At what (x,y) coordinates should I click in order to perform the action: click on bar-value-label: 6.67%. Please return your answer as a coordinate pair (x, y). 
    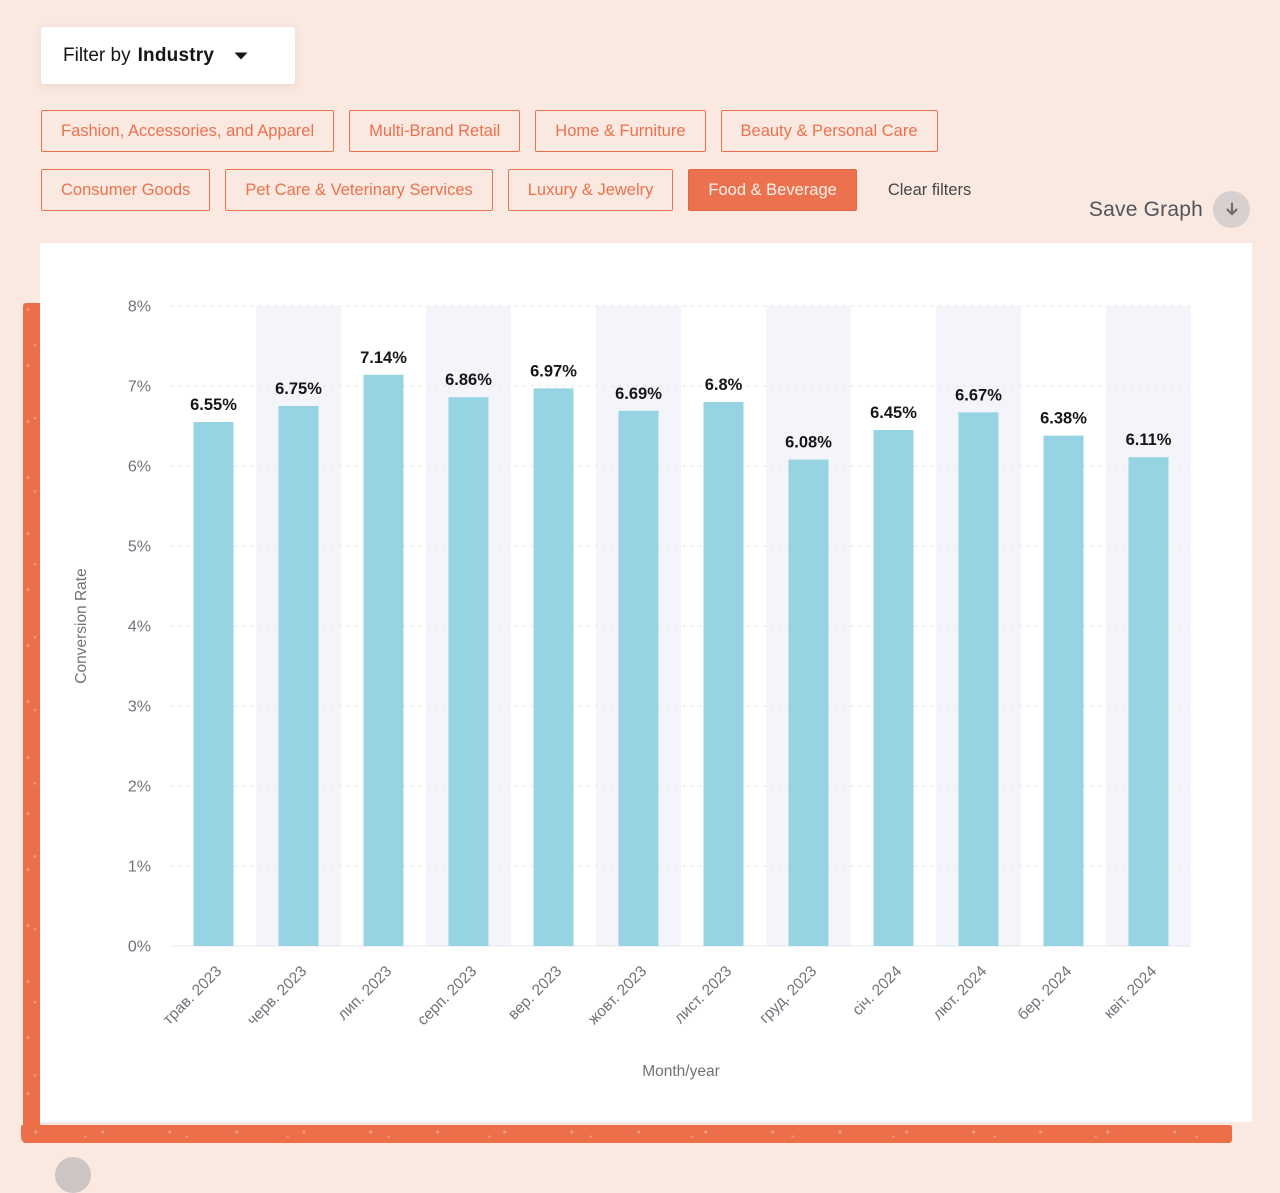
    Looking at the image, I should click on (978, 395).